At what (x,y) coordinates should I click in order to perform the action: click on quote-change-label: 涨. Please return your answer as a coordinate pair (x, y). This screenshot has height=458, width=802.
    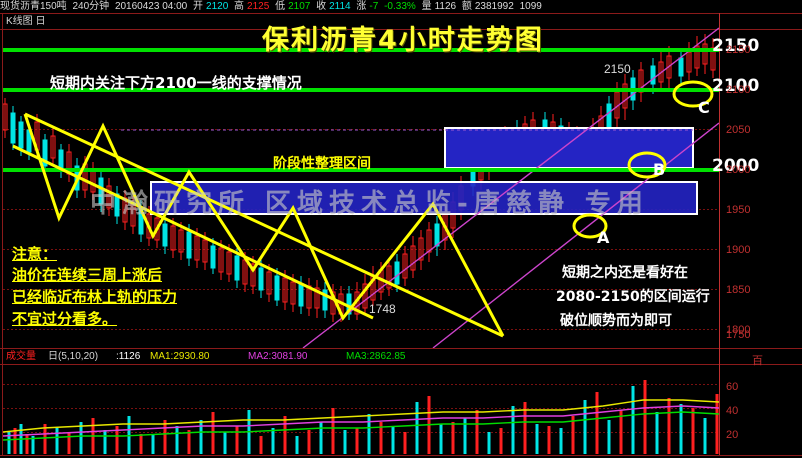
    Looking at the image, I should click on (361, 6).